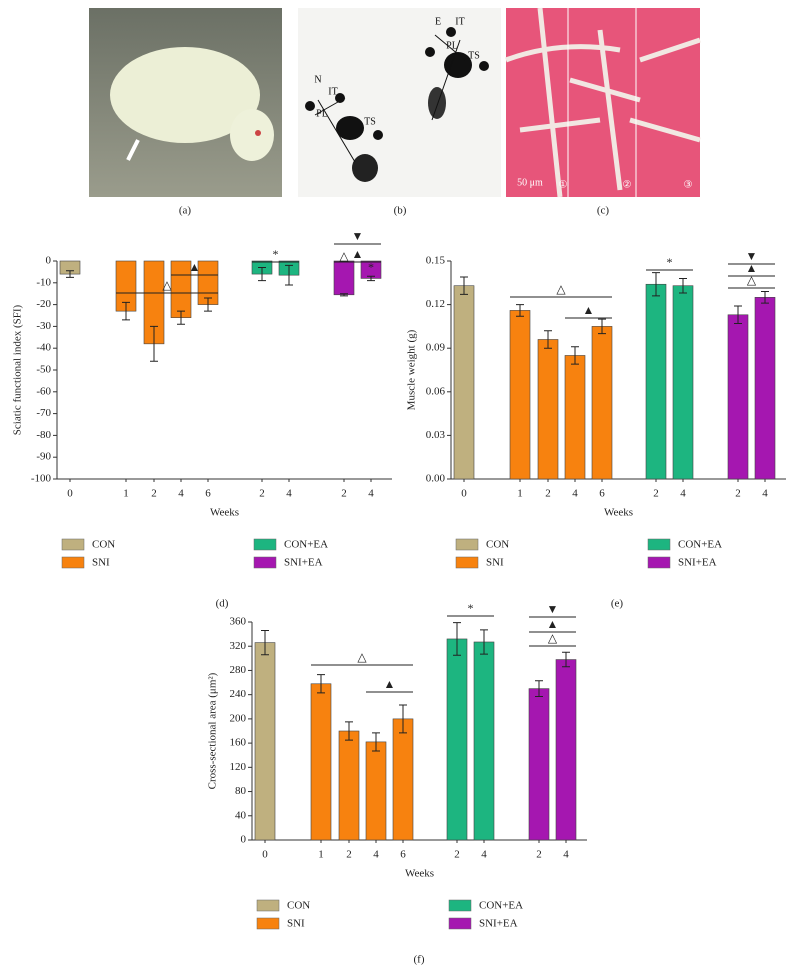 The image size is (787, 970). I want to click on y-tick-label: 0.06, so click(436, 391).